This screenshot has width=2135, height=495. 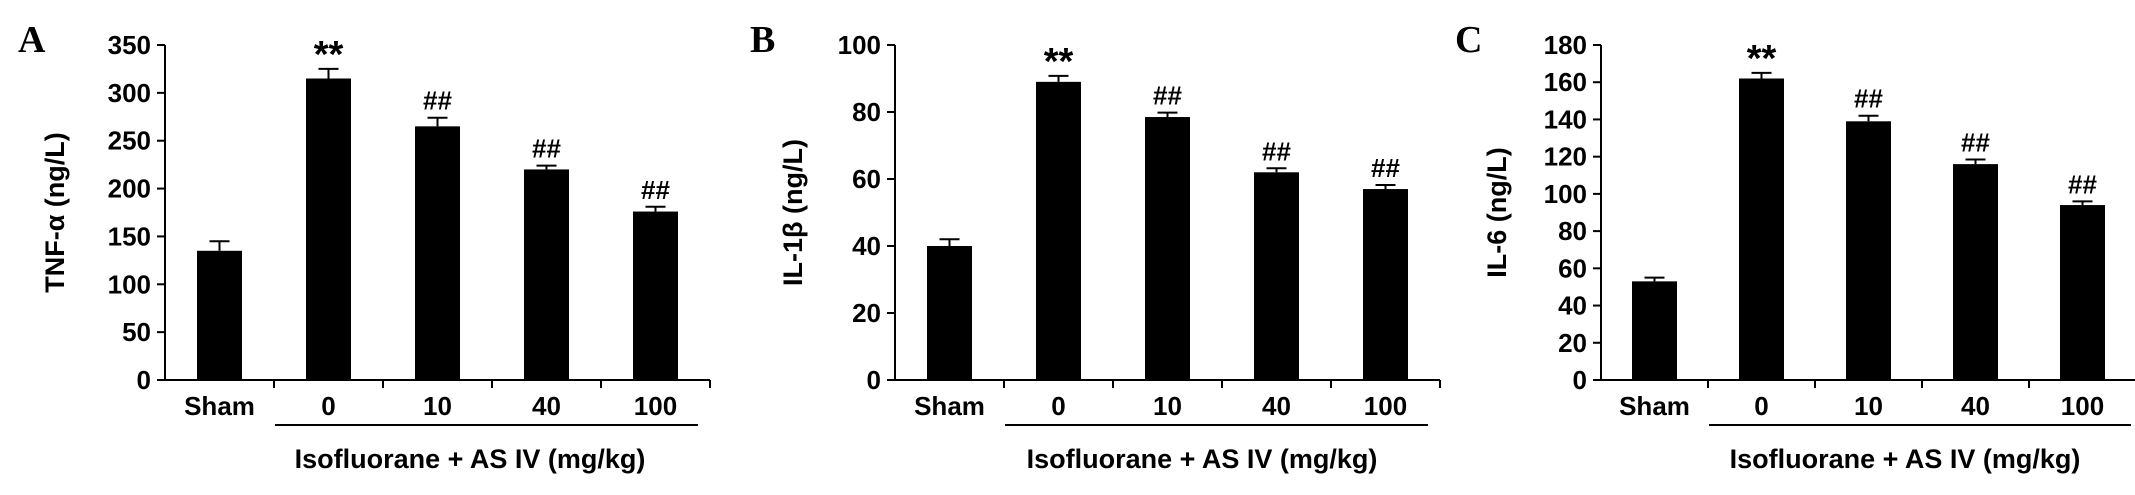 What do you see at coordinates (1565, 45) in the screenshot?
I see `y-tick-label: 180` at bounding box center [1565, 45].